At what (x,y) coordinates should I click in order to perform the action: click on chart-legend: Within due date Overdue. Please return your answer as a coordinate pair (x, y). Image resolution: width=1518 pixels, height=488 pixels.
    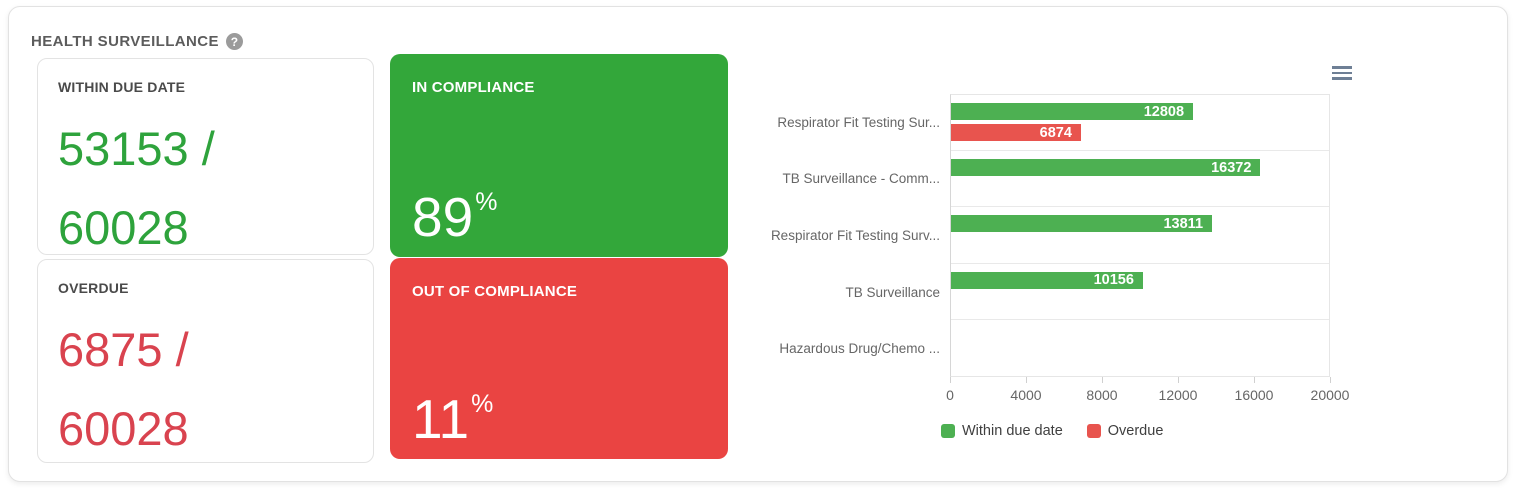
    Looking at the image, I should click on (1052, 431).